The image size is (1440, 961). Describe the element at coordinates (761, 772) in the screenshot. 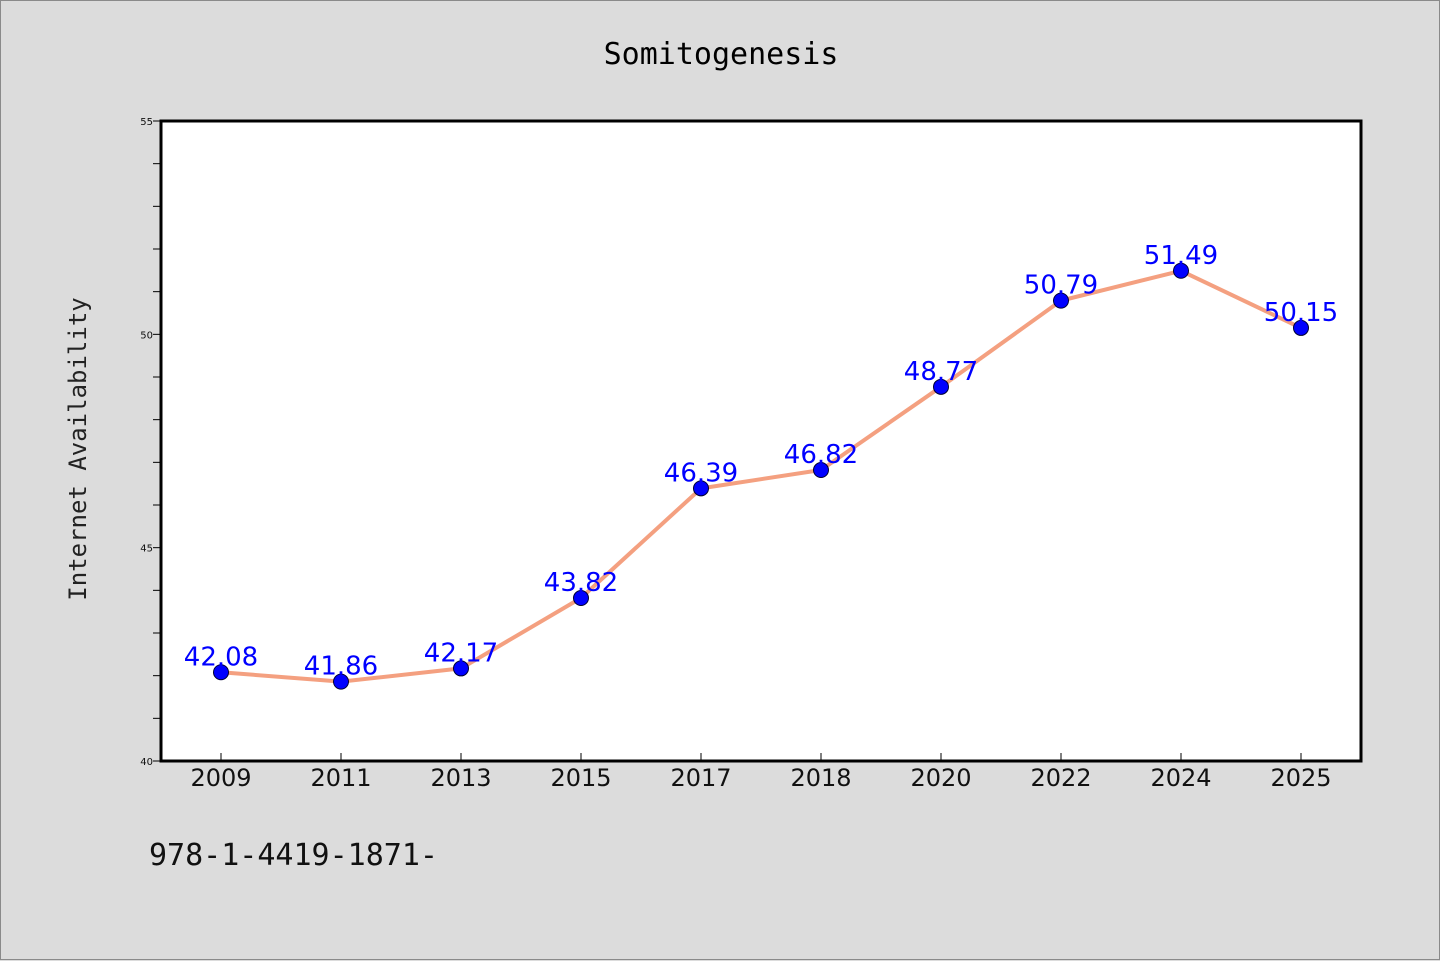

I see `x-axis-ticks: 2009 2011 2013 2015 2017 2018 2020 2022 2024 2025` at that location.